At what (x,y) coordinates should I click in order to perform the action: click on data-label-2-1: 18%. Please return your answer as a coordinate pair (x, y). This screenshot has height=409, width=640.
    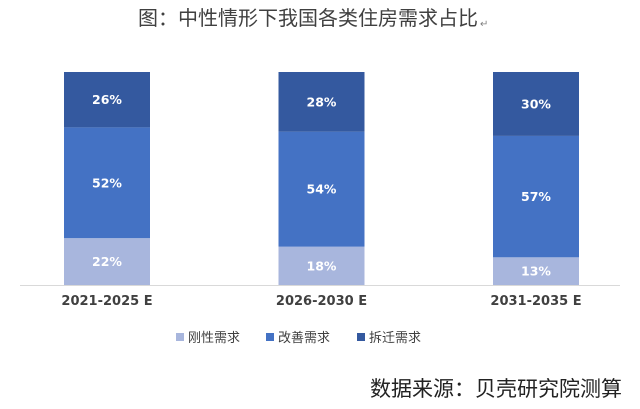
    Looking at the image, I should click on (322, 265).